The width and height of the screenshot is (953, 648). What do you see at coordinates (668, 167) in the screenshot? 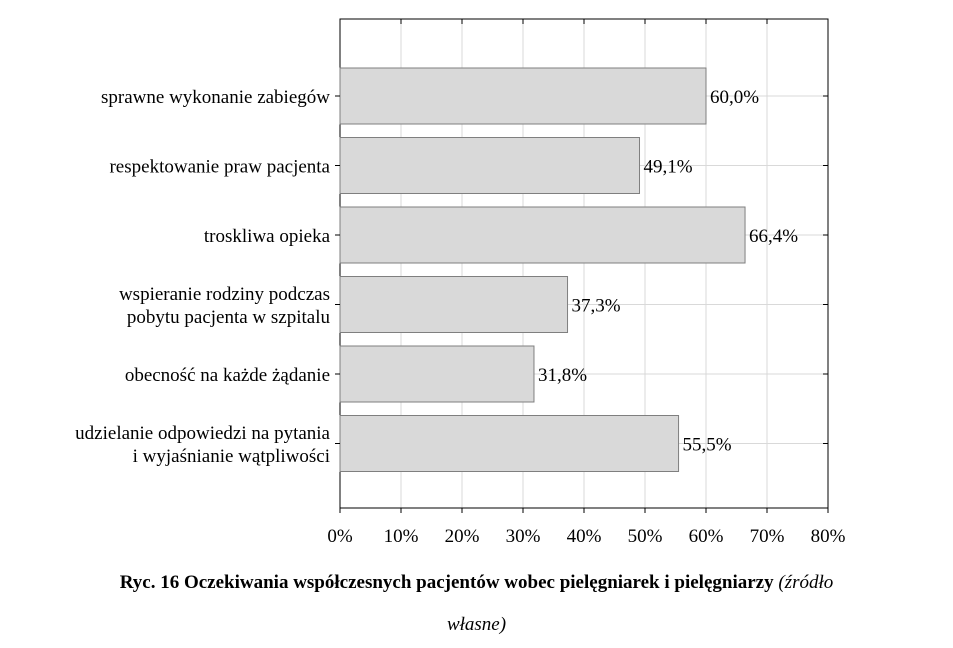
I see `value-label: 49,1%` at bounding box center [668, 167].